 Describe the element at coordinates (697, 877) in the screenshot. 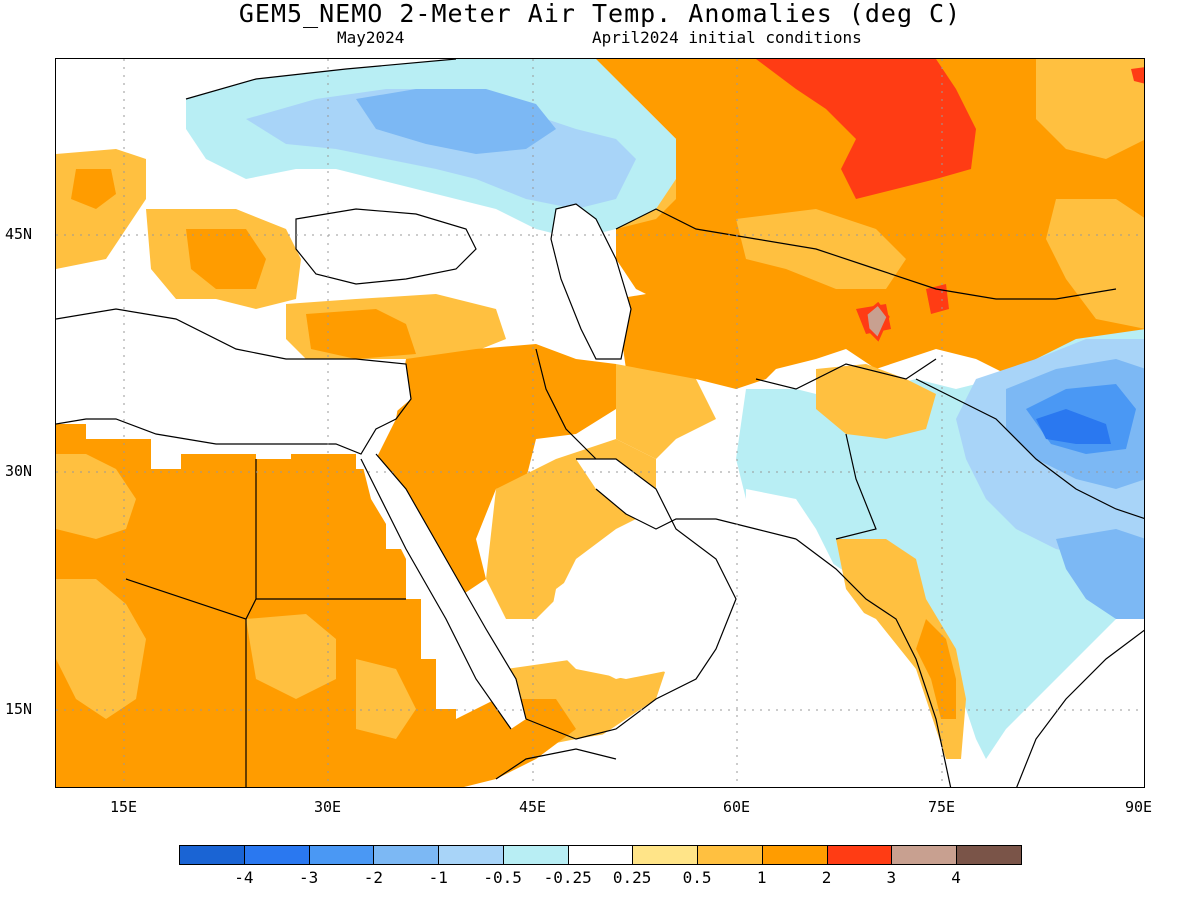

I see `colorbar-tick-label: 0.5` at that location.